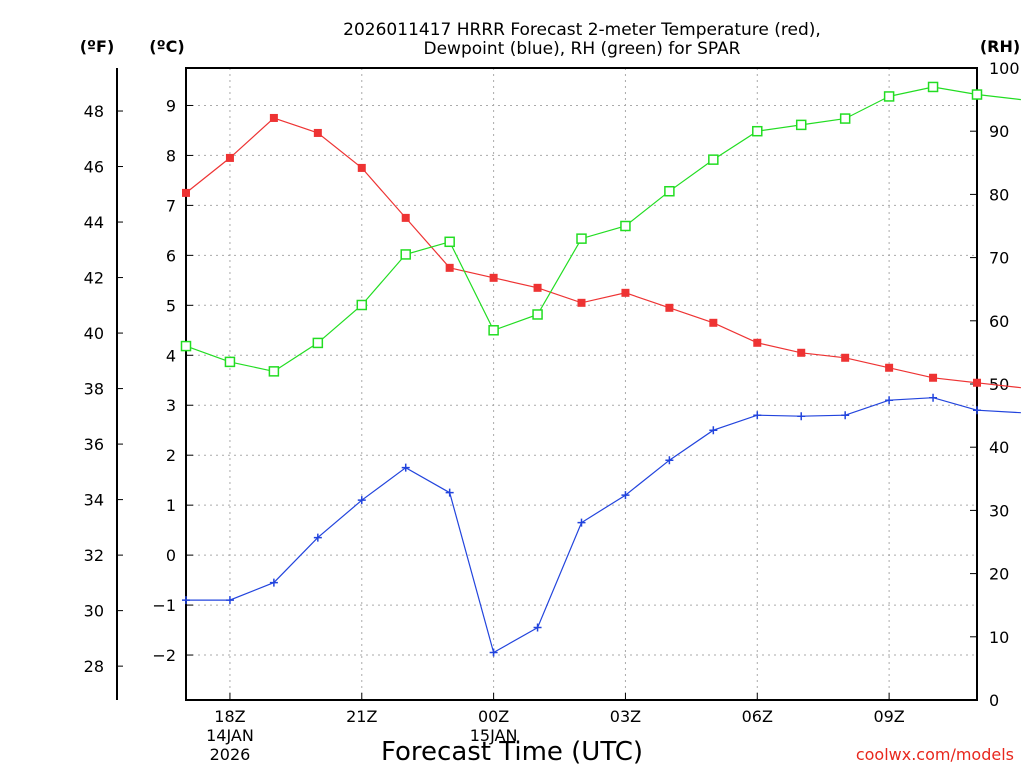  I want to click on x-axis-label: Forecast Time (UTC), so click(512, 752).